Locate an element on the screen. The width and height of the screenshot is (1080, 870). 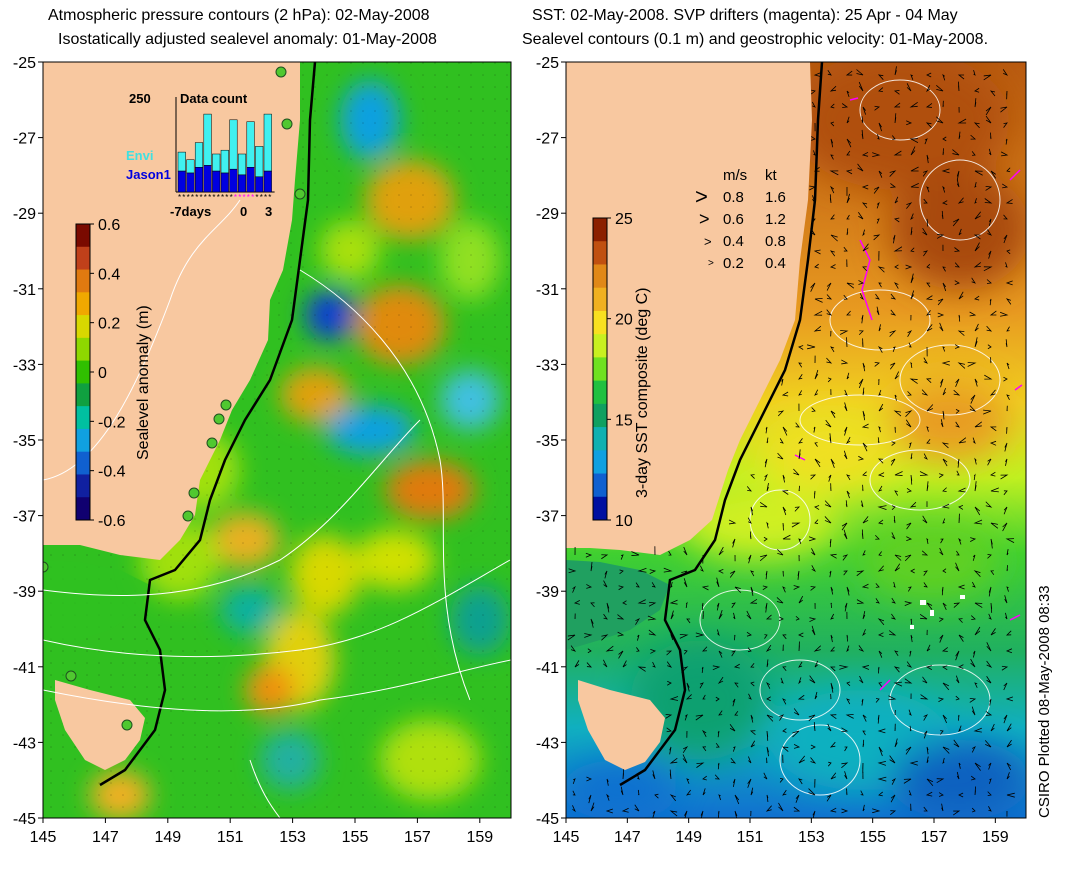
y-tick-label: -25 is located at coordinates (24, 63).